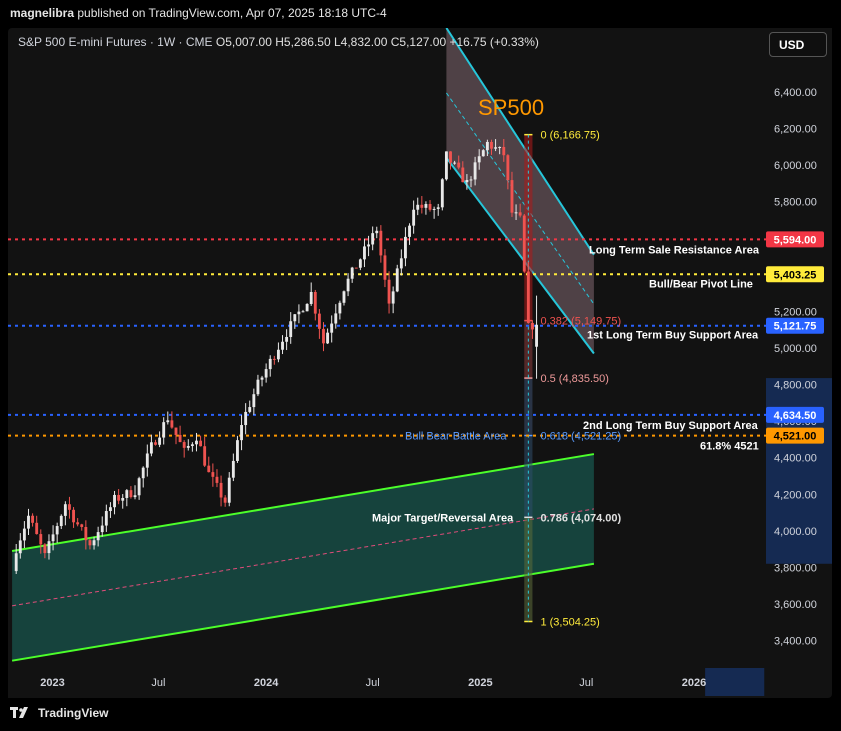 The width and height of the screenshot is (841, 731). Describe the element at coordinates (574, 379) in the screenshot. I see `fib-label: 0.5 (4,835.50)` at that location.